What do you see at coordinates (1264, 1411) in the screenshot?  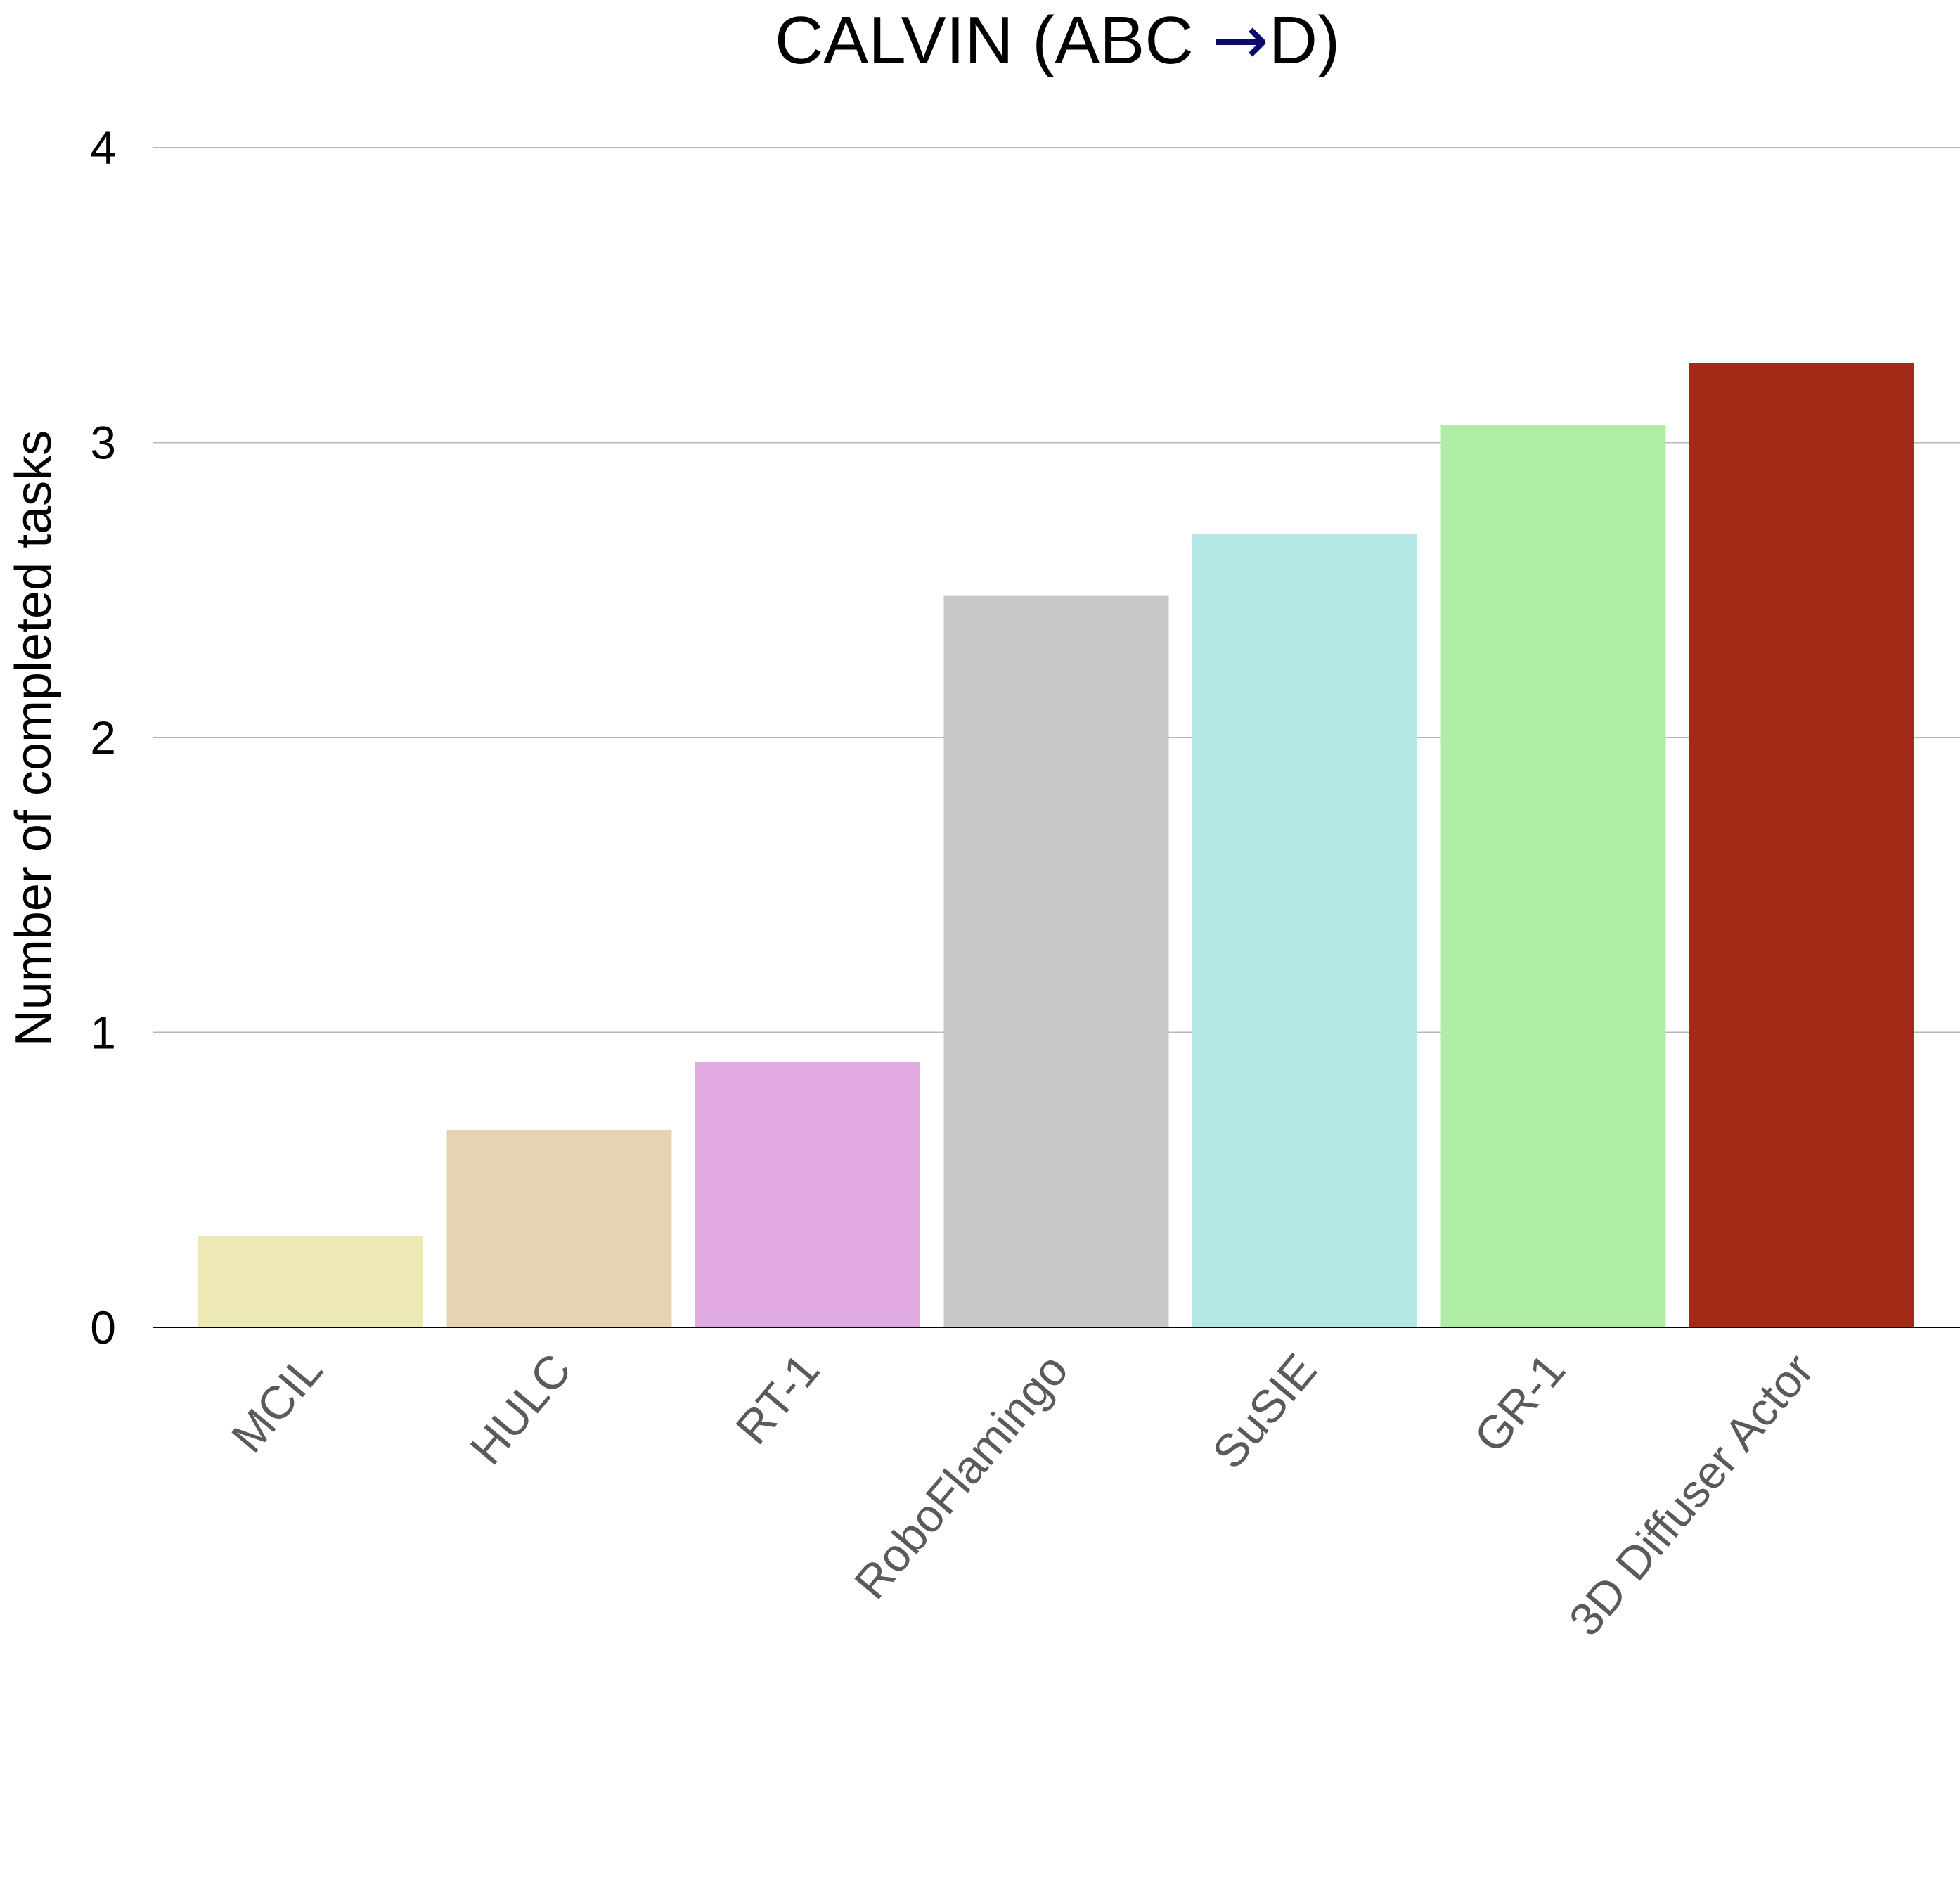 I see `x-tick-label: SuSIE` at bounding box center [1264, 1411].